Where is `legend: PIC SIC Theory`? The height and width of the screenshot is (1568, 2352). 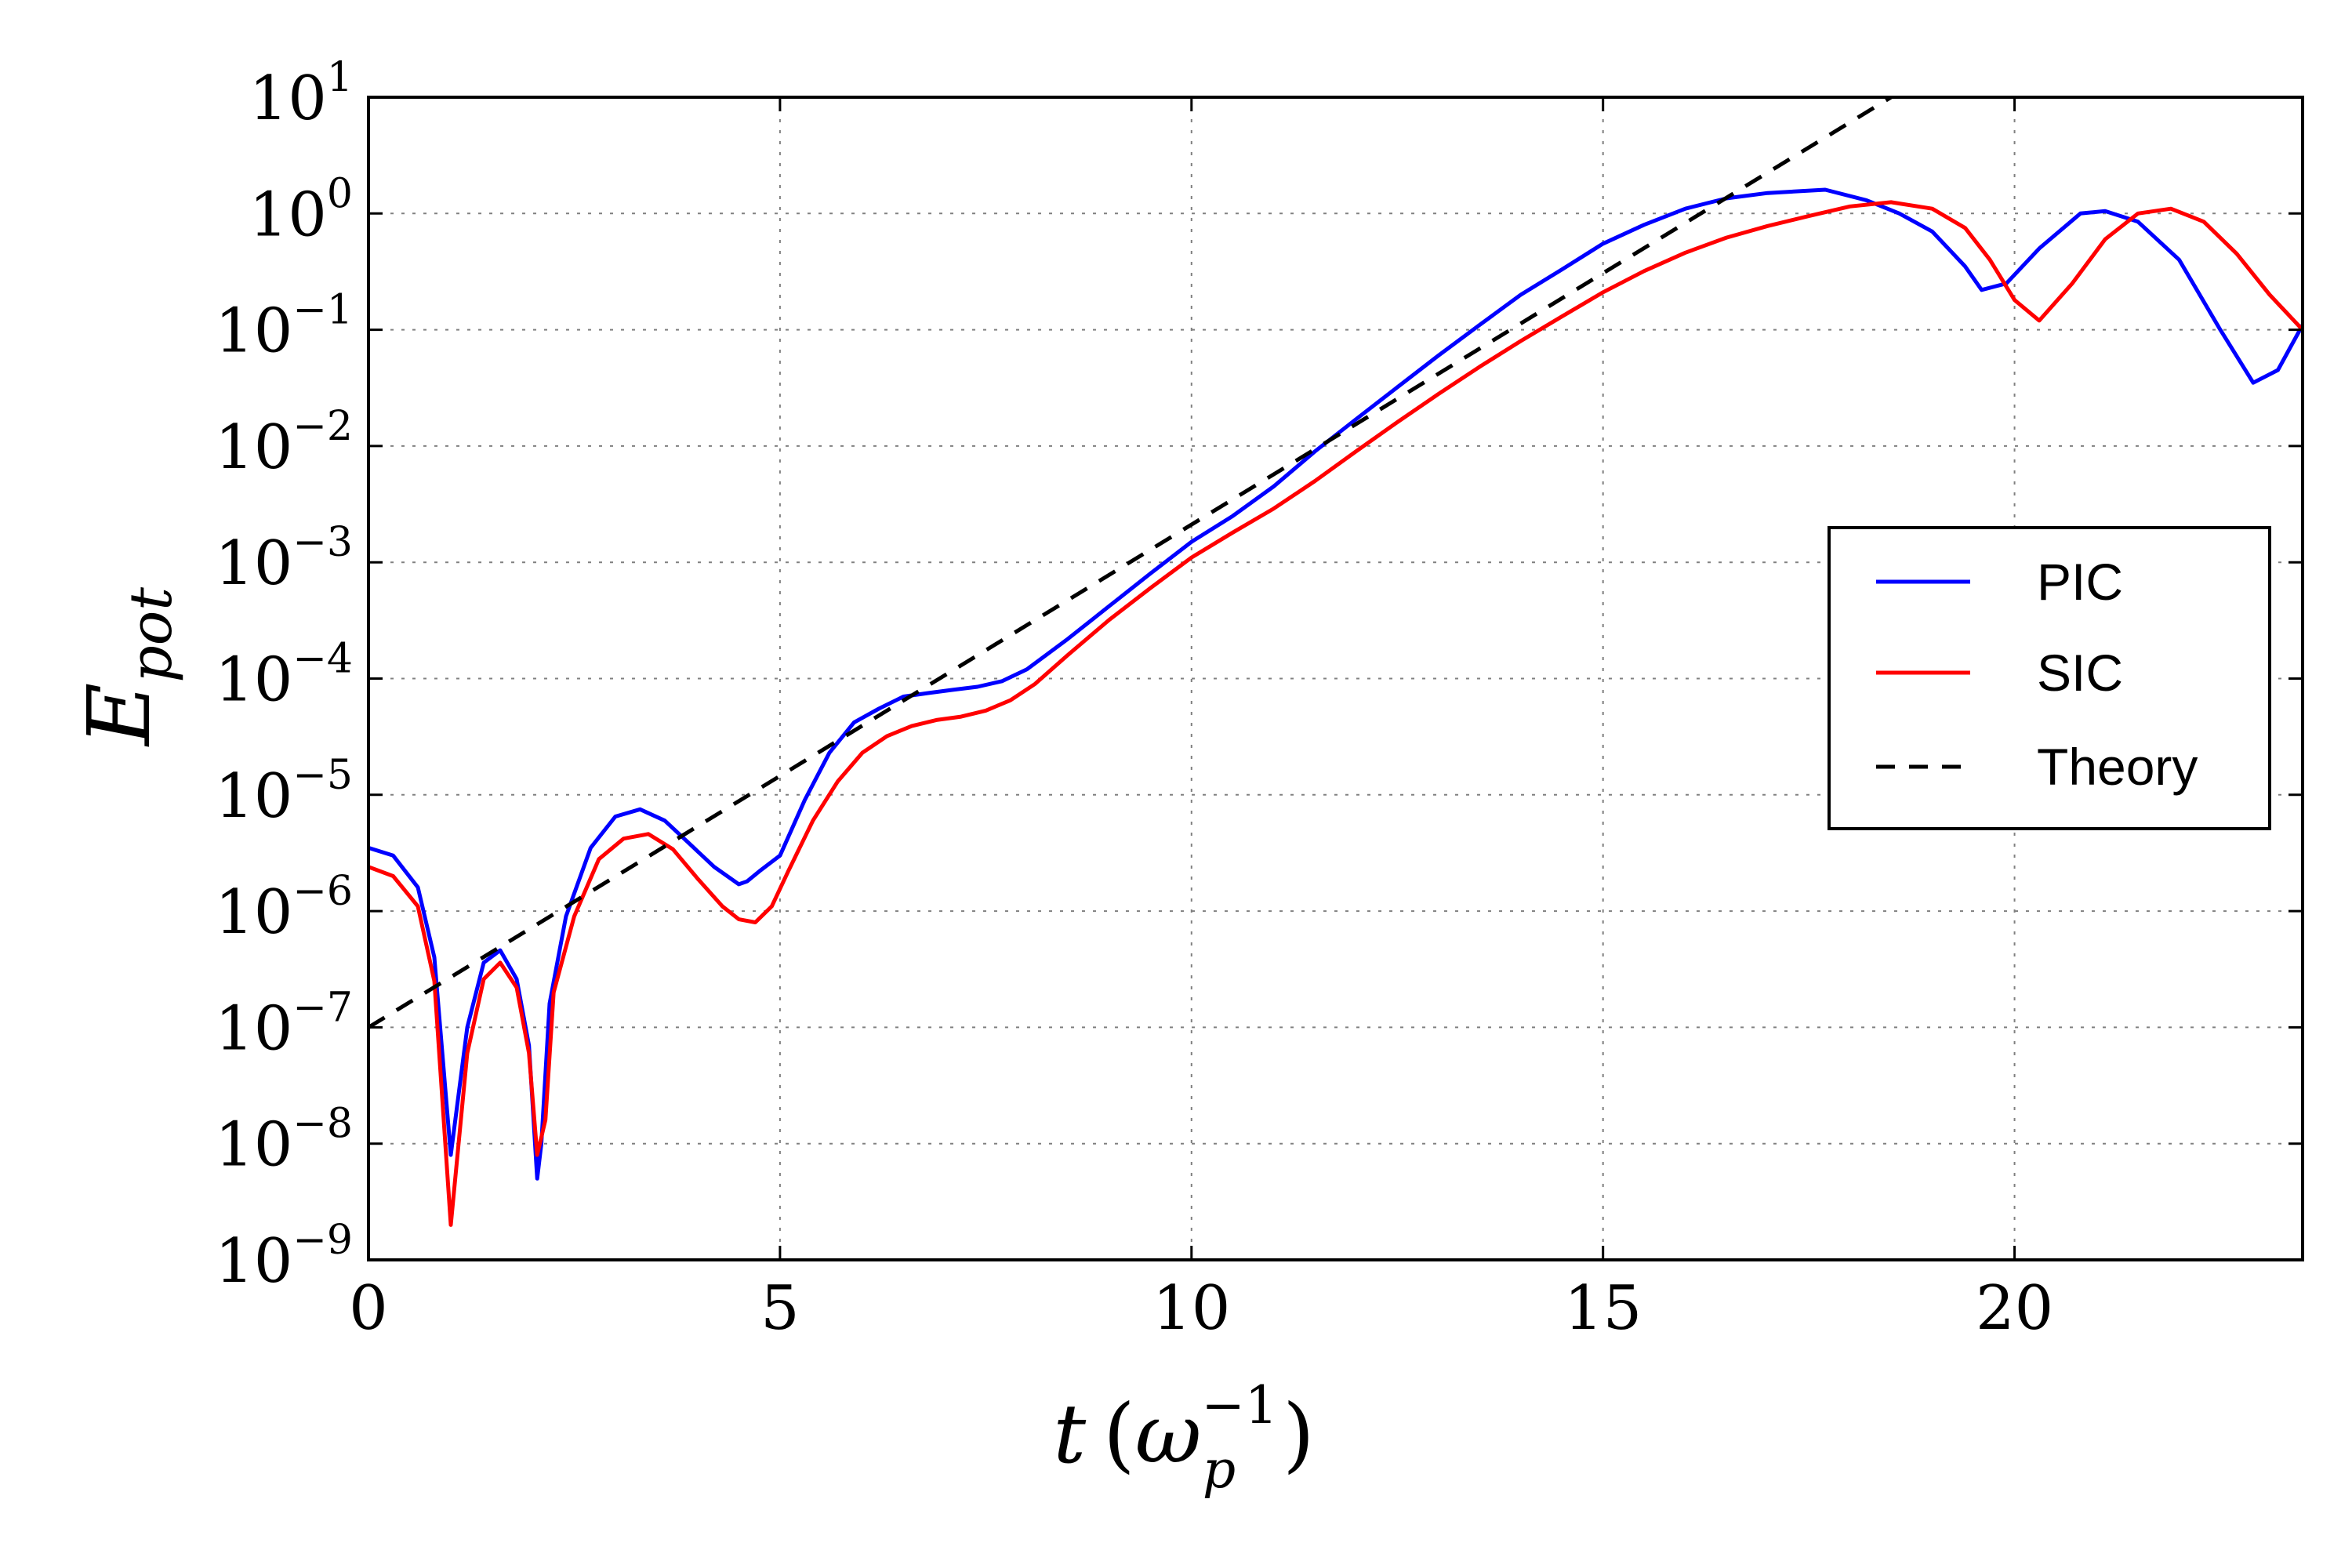 legend: PIC SIC Theory is located at coordinates (2049, 678).